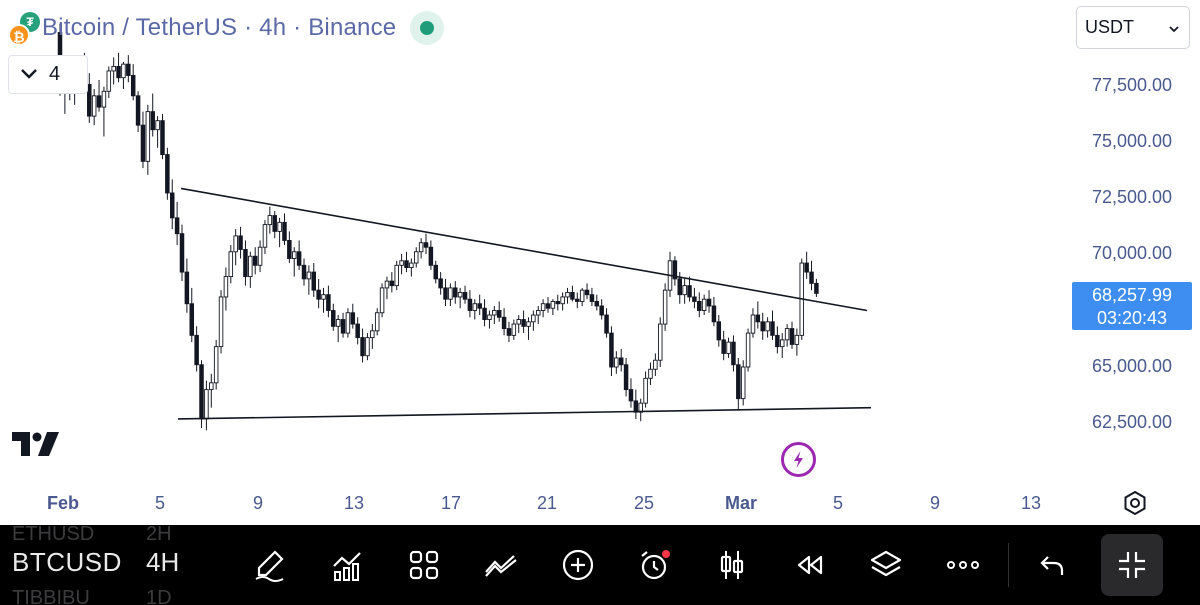 This screenshot has width=1200, height=605. I want to click on lightning-icon, so click(798, 459).